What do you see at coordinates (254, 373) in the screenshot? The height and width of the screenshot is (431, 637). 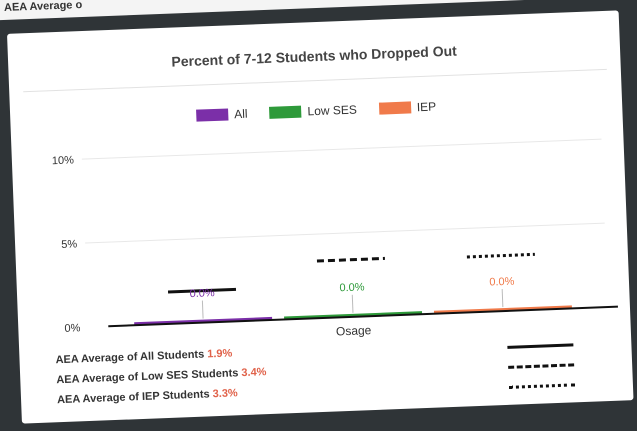 I see `note-low-ses-value: 3.4%` at bounding box center [254, 373].